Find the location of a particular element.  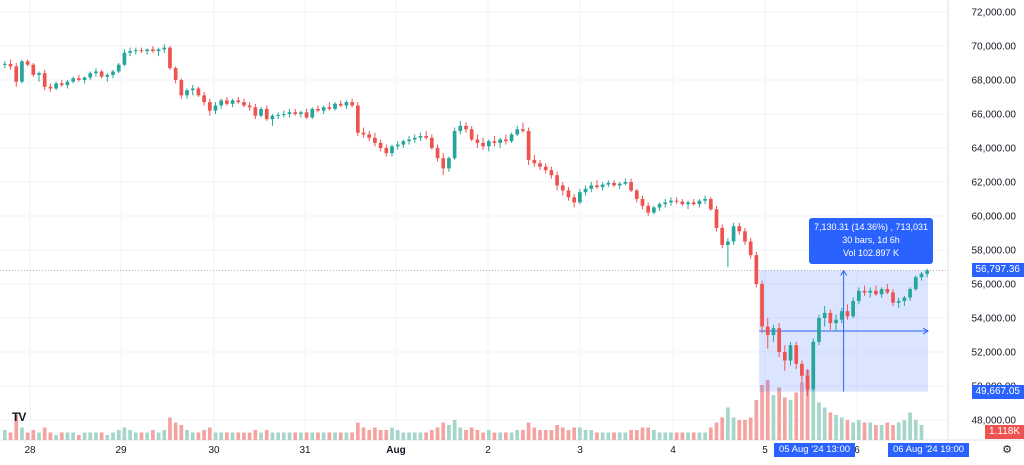

x-tick-label: 29 is located at coordinates (121, 450).